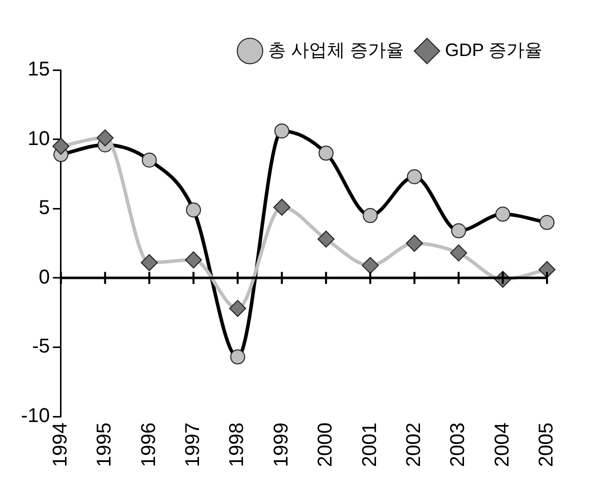 Image resolution: width=589 pixels, height=490 pixels. I want to click on x-tick-label: 1995, so click(105, 445).